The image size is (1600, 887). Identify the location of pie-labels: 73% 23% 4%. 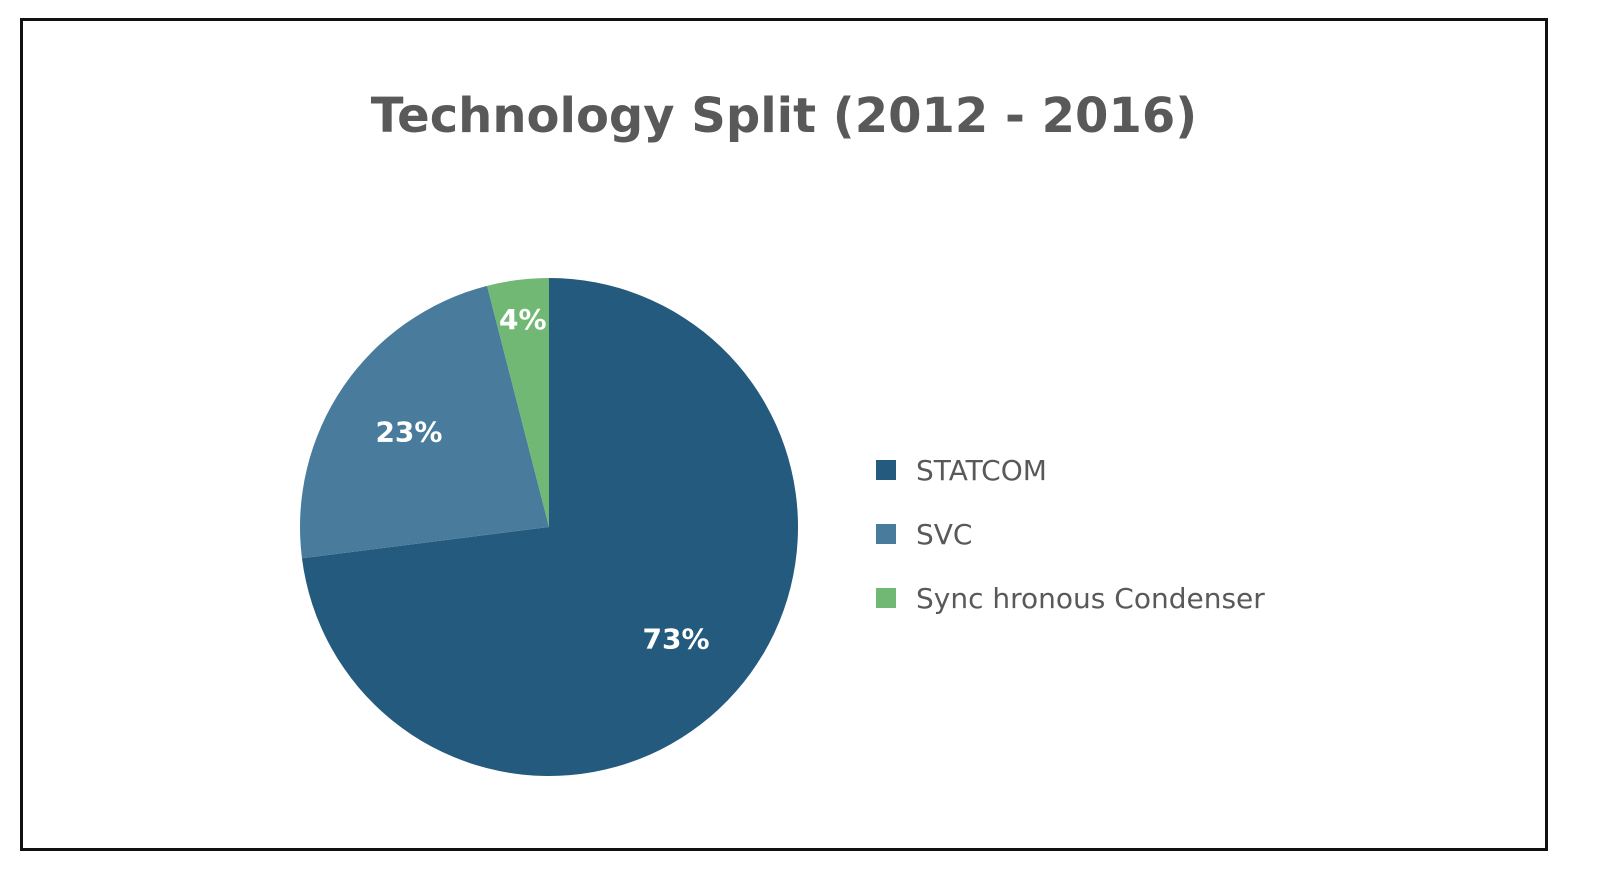
(542, 479).